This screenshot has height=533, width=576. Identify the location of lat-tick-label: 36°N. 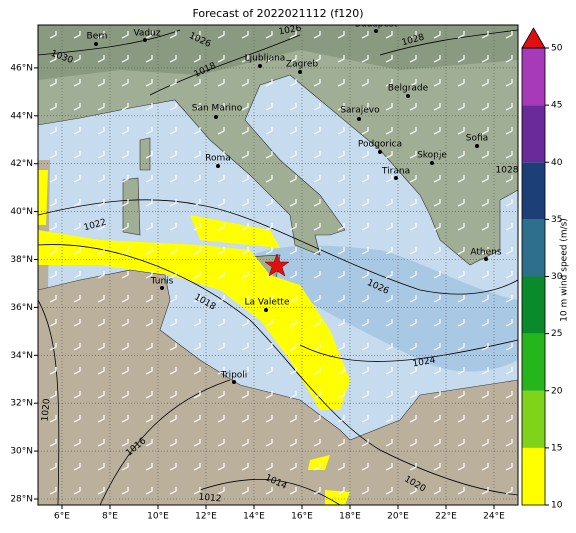
(21, 308).